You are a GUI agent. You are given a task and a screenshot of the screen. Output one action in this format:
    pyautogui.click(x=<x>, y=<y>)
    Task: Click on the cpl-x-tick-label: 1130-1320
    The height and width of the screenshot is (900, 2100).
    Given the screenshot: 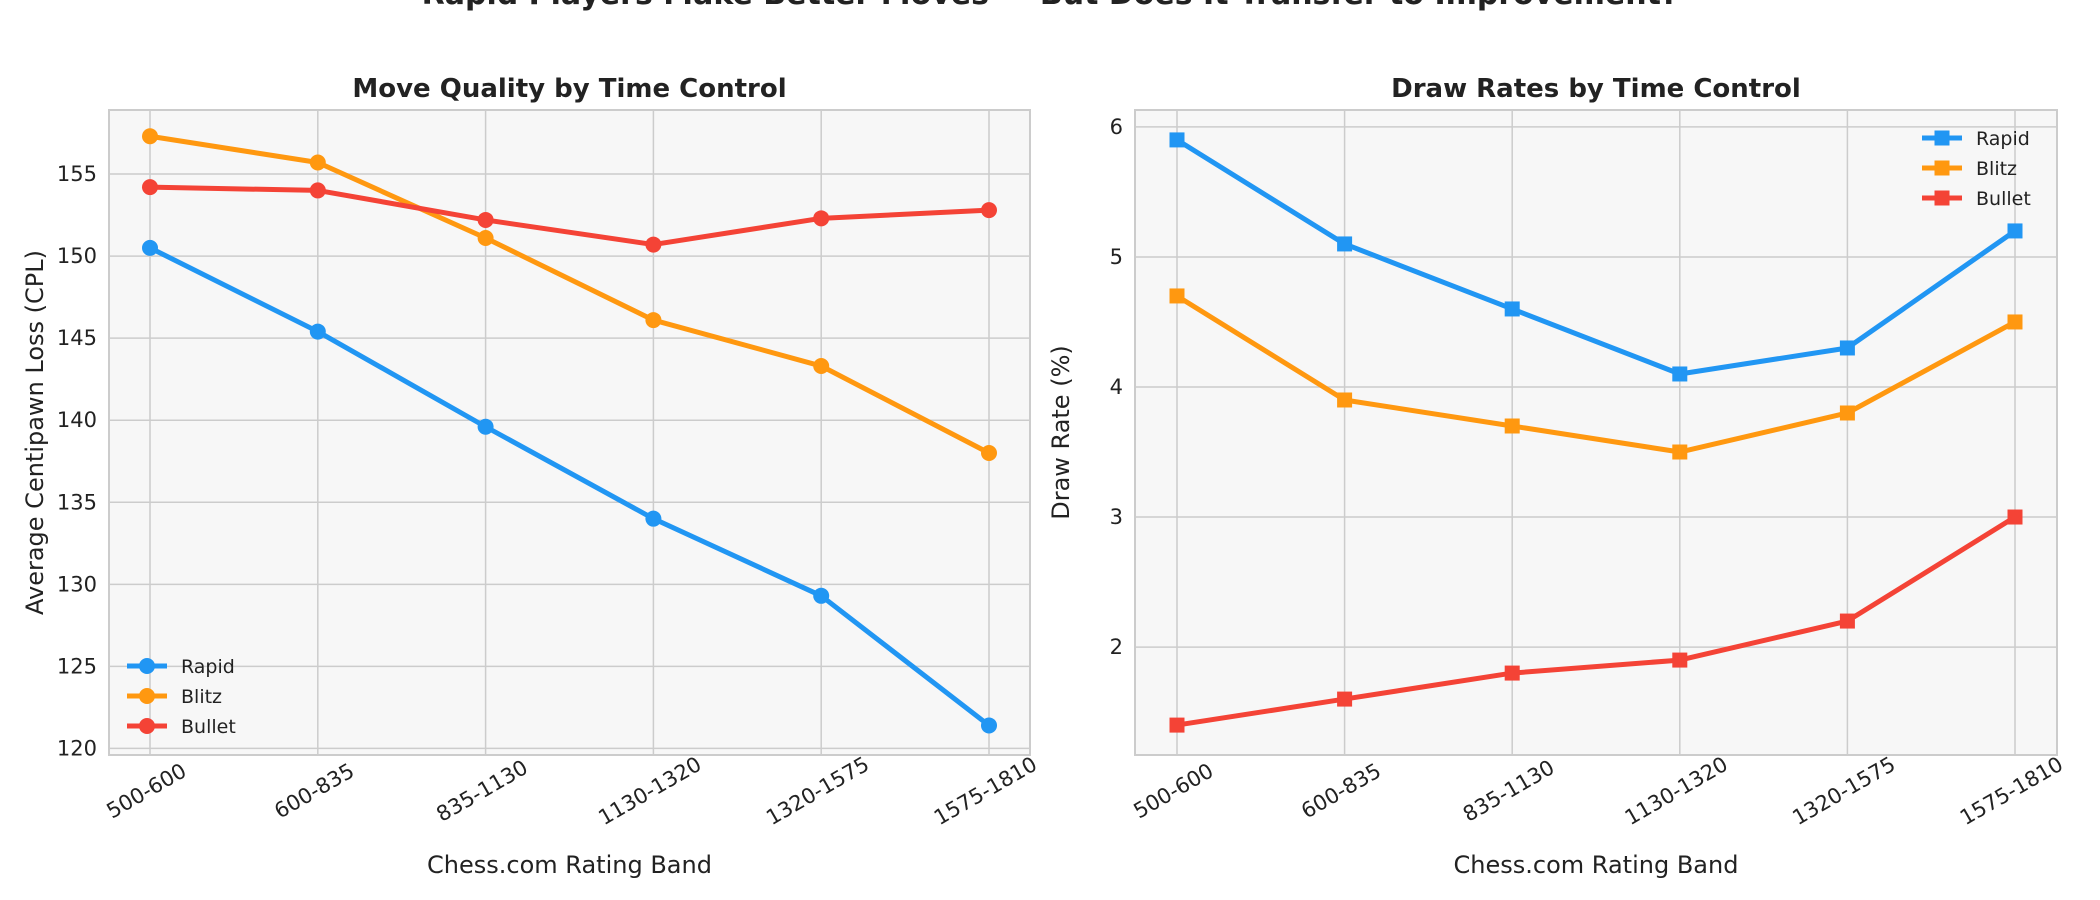 What is the action you would take?
    pyautogui.click(x=649, y=791)
    